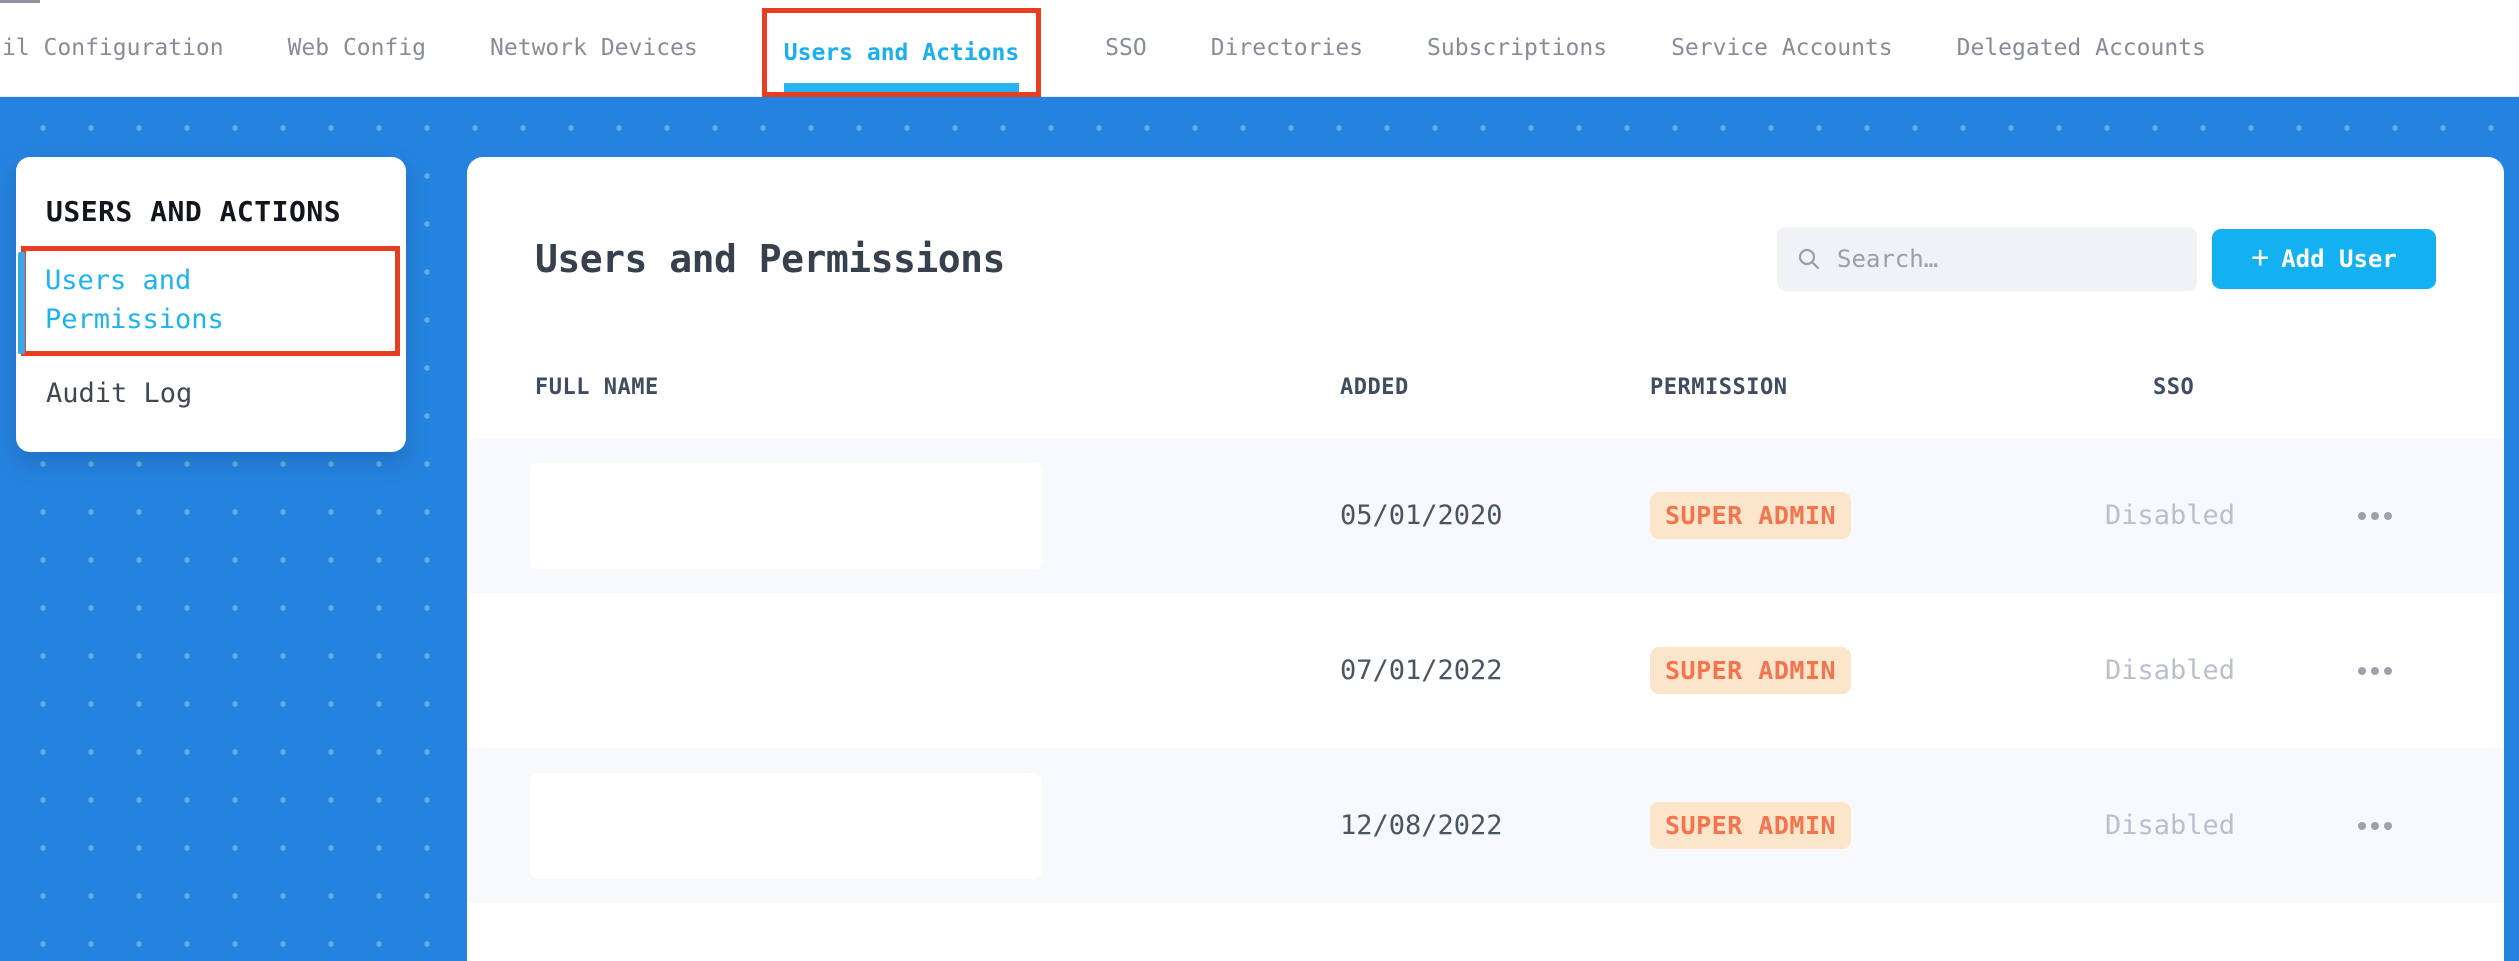 Image resolution: width=2519 pixels, height=961 pixels. I want to click on annotation-box-nav: Users and Actions, so click(901, 52).